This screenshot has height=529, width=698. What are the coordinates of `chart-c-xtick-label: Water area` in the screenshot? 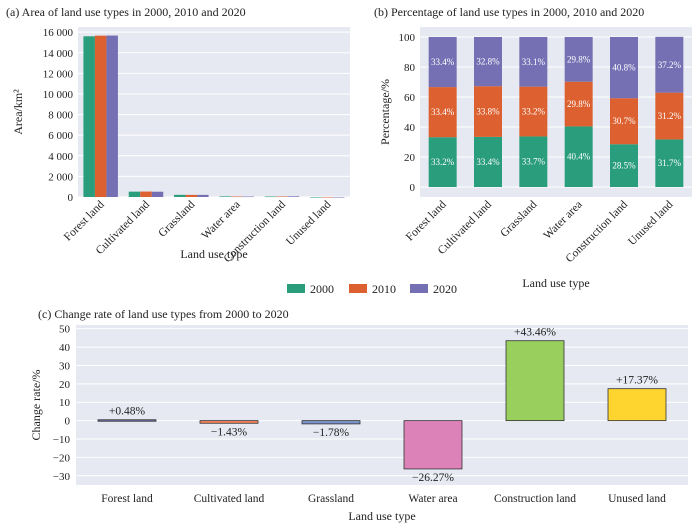 It's located at (432, 499).